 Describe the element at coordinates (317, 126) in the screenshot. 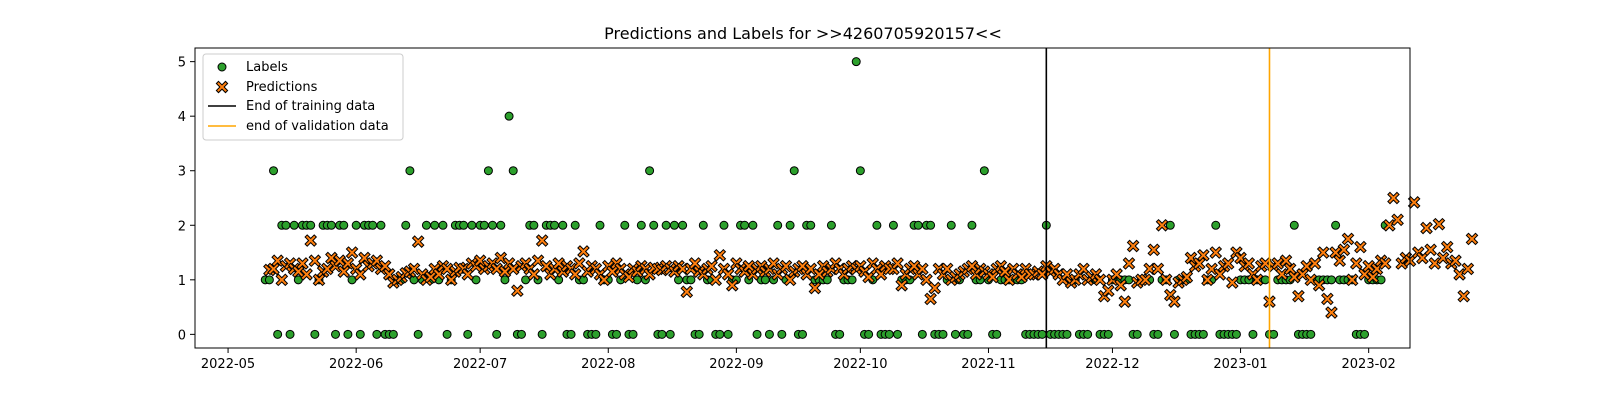

I see `legend-validation-text: end of validation data` at that location.